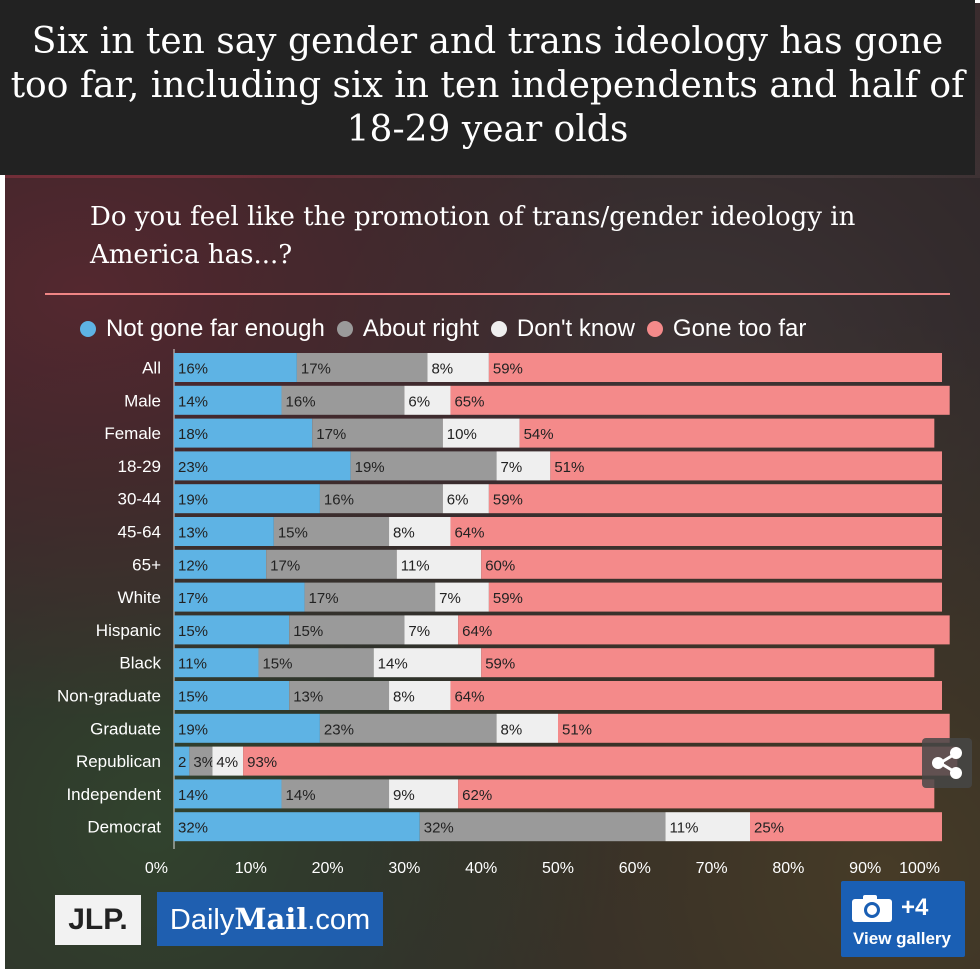 This screenshot has width=980, height=969. What do you see at coordinates (339, 729) in the screenshot?
I see `data-label: 23%` at bounding box center [339, 729].